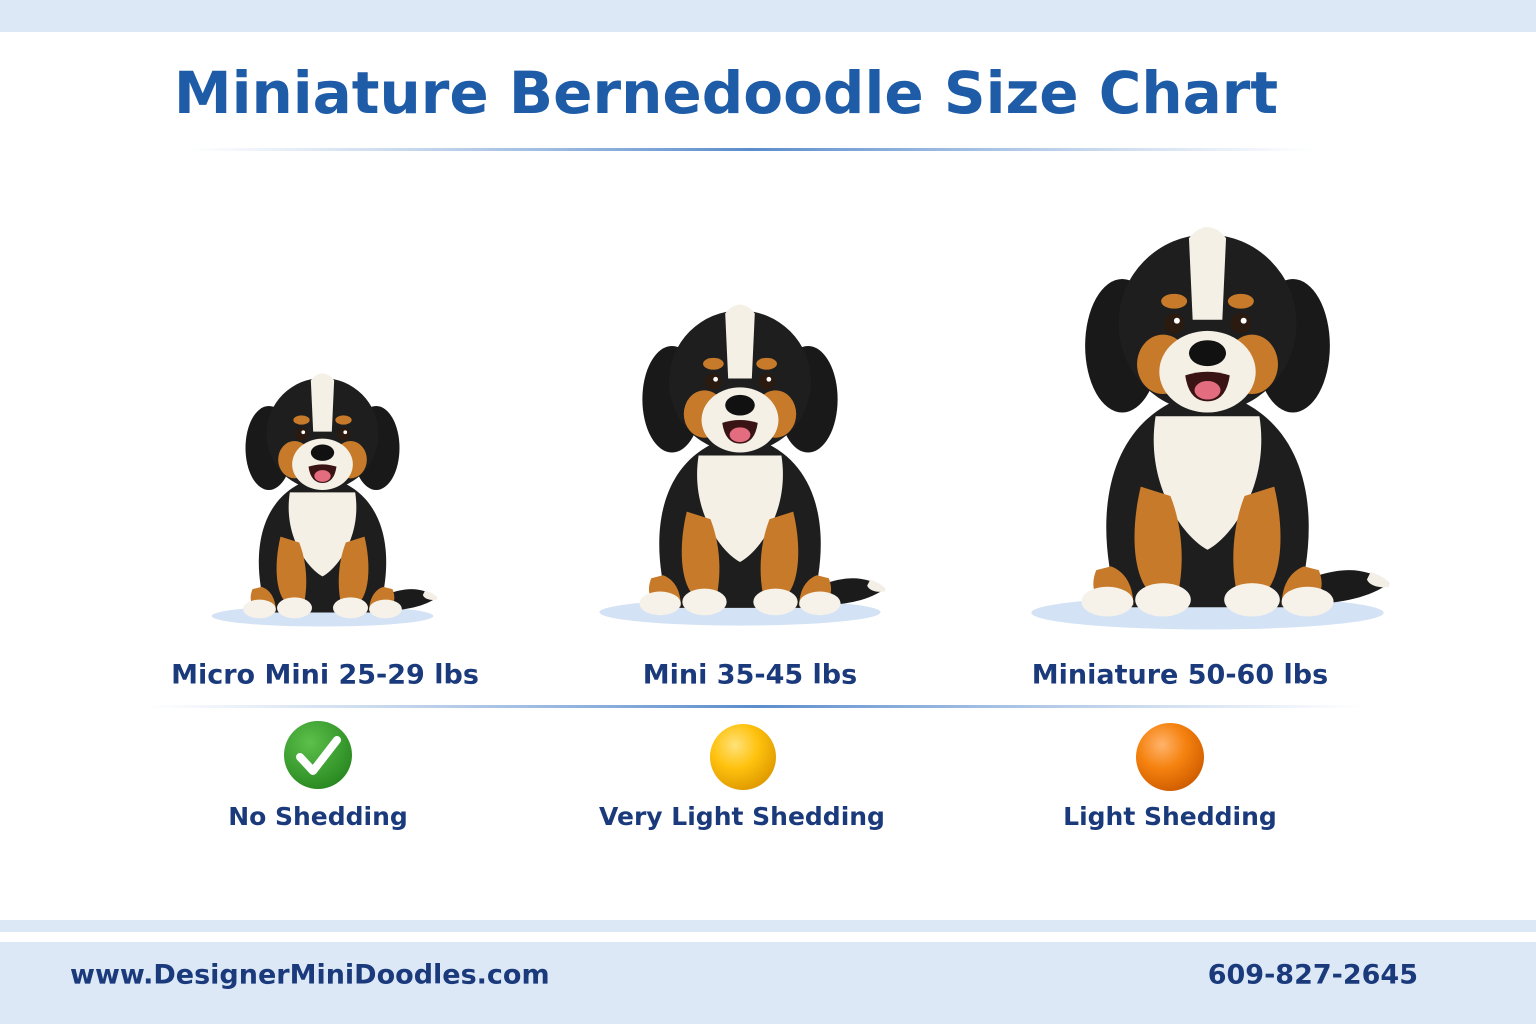 The image size is (1536, 1024). Describe the element at coordinates (768, 926) in the screenshot. I see `footer-line` at that location.